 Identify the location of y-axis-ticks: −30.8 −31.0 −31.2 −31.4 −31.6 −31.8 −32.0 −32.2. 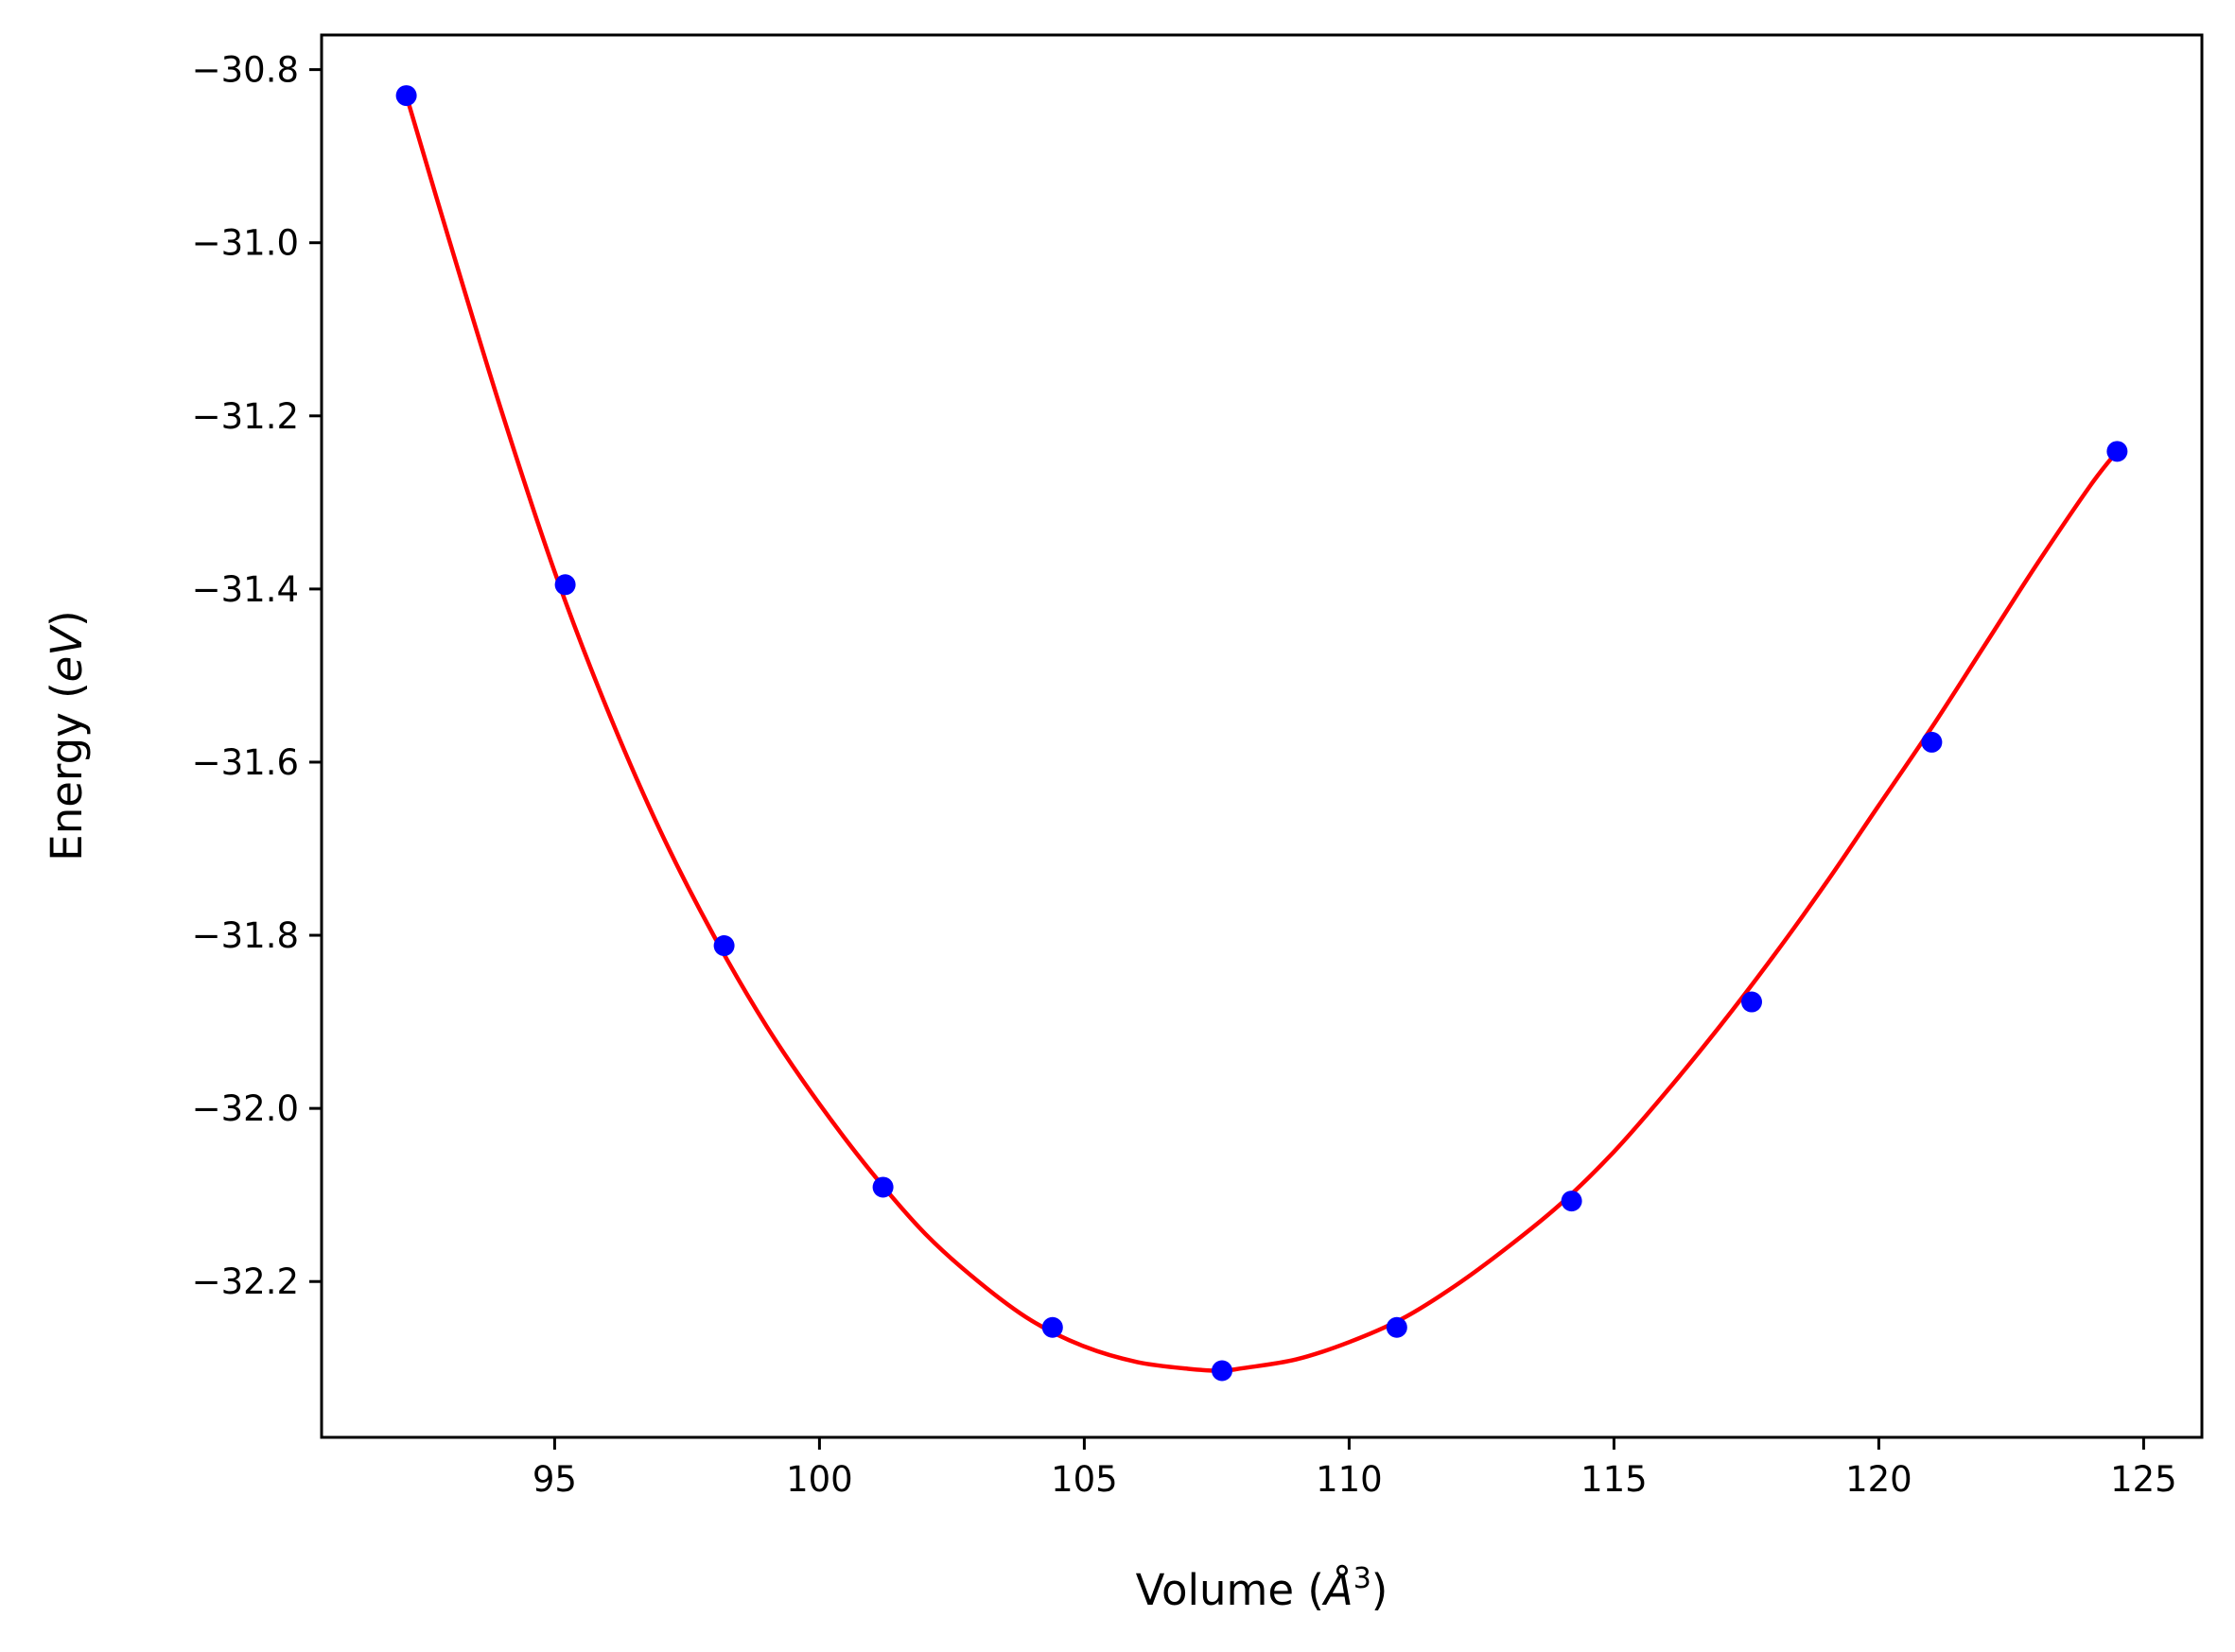
(257, 676).